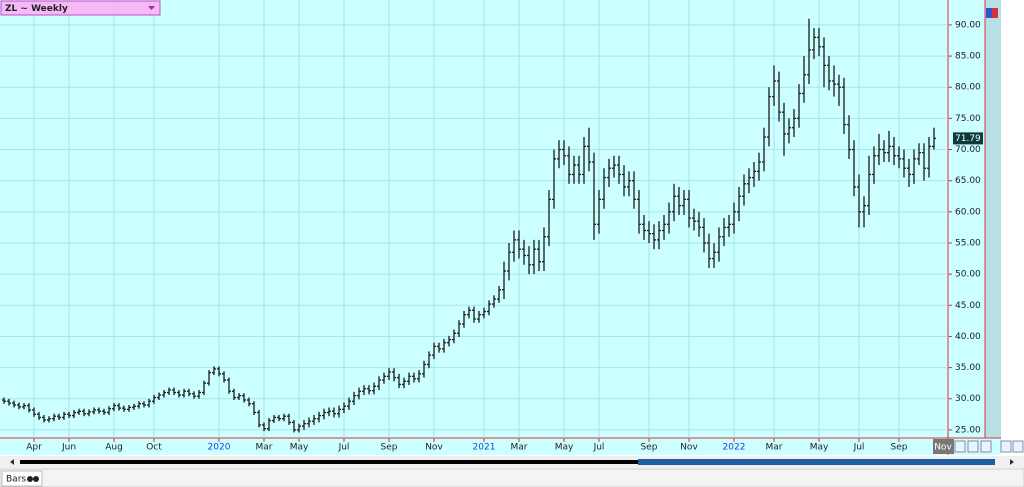 Image resolution: width=1024 pixels, height=487 pixels. What do you see at coordinates (968, 275) in the screenshot?
I see `y-tick-label: 50.00` at bounding box center [968, 275].